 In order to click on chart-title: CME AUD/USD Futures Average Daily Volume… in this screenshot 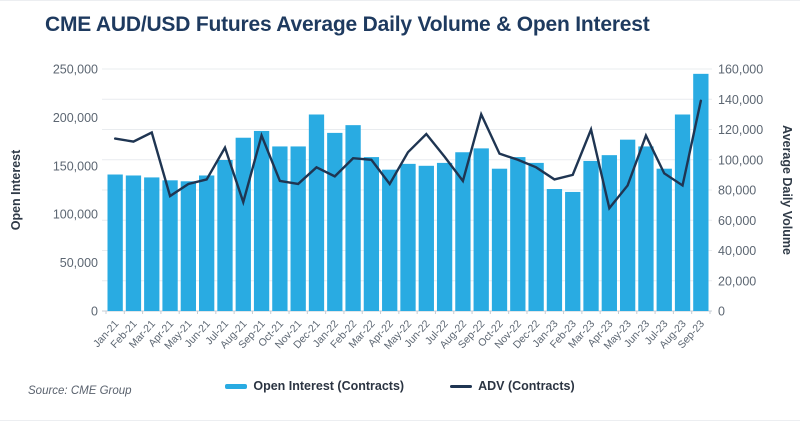, I will do `click(347, 24)`.